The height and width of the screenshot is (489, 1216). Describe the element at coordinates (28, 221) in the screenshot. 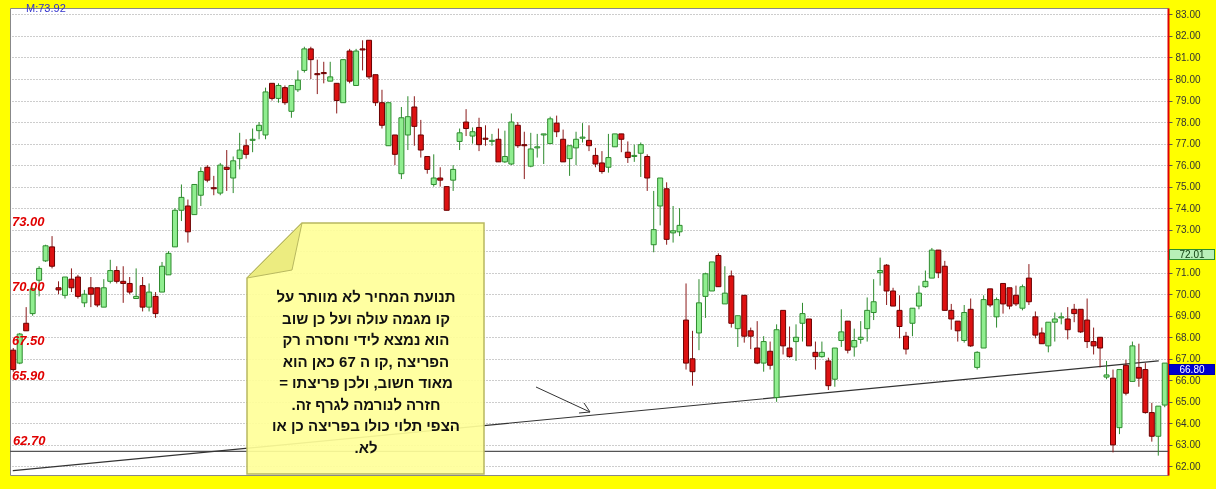

I see `annotation: 73.00` at that location.